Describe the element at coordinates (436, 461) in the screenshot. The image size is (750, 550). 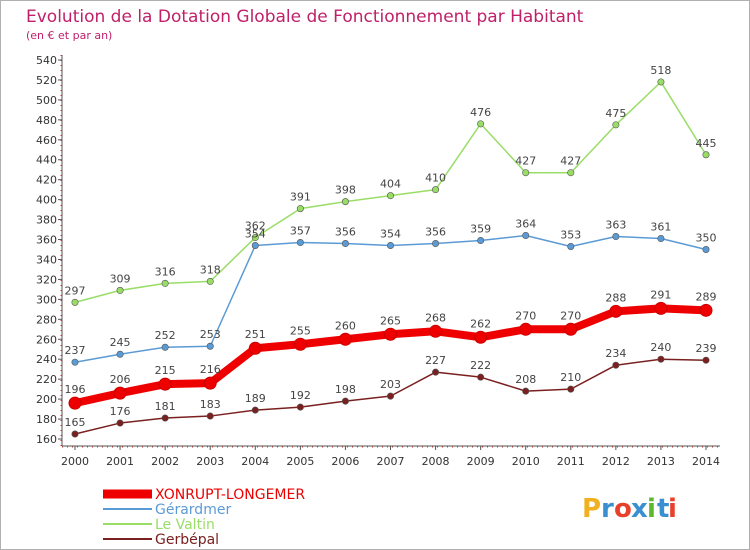
I see `x-tick-label: 2008` at that location.